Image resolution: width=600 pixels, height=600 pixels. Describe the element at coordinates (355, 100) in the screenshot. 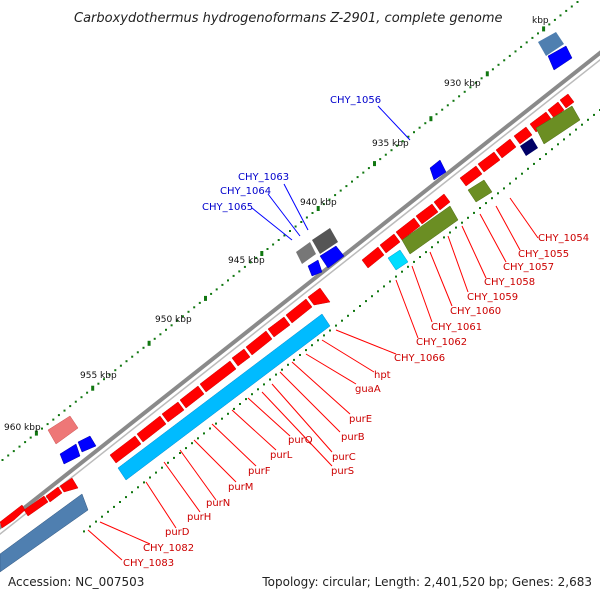

I see `label-chy-1056: CHY_1056` at that location.